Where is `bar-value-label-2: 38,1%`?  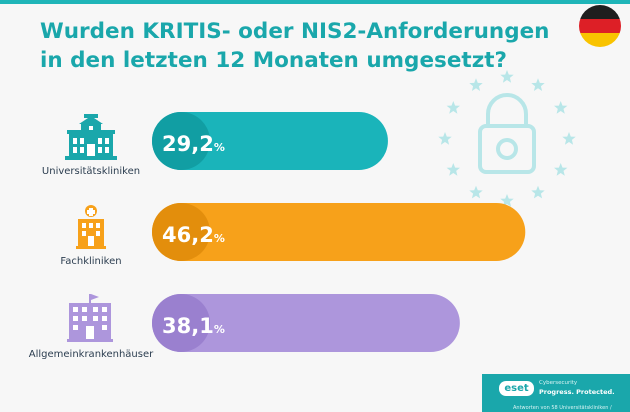 bar-value-label-2: 38,1% is located at coordinates (193, 326).